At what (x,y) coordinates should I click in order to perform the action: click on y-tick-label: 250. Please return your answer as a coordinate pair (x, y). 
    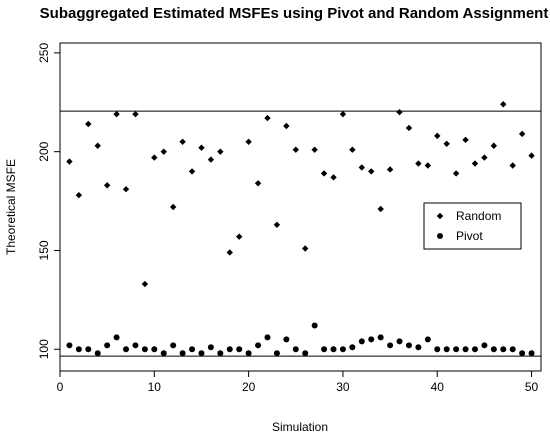
    Looking at the image, I should click on (44, 53).